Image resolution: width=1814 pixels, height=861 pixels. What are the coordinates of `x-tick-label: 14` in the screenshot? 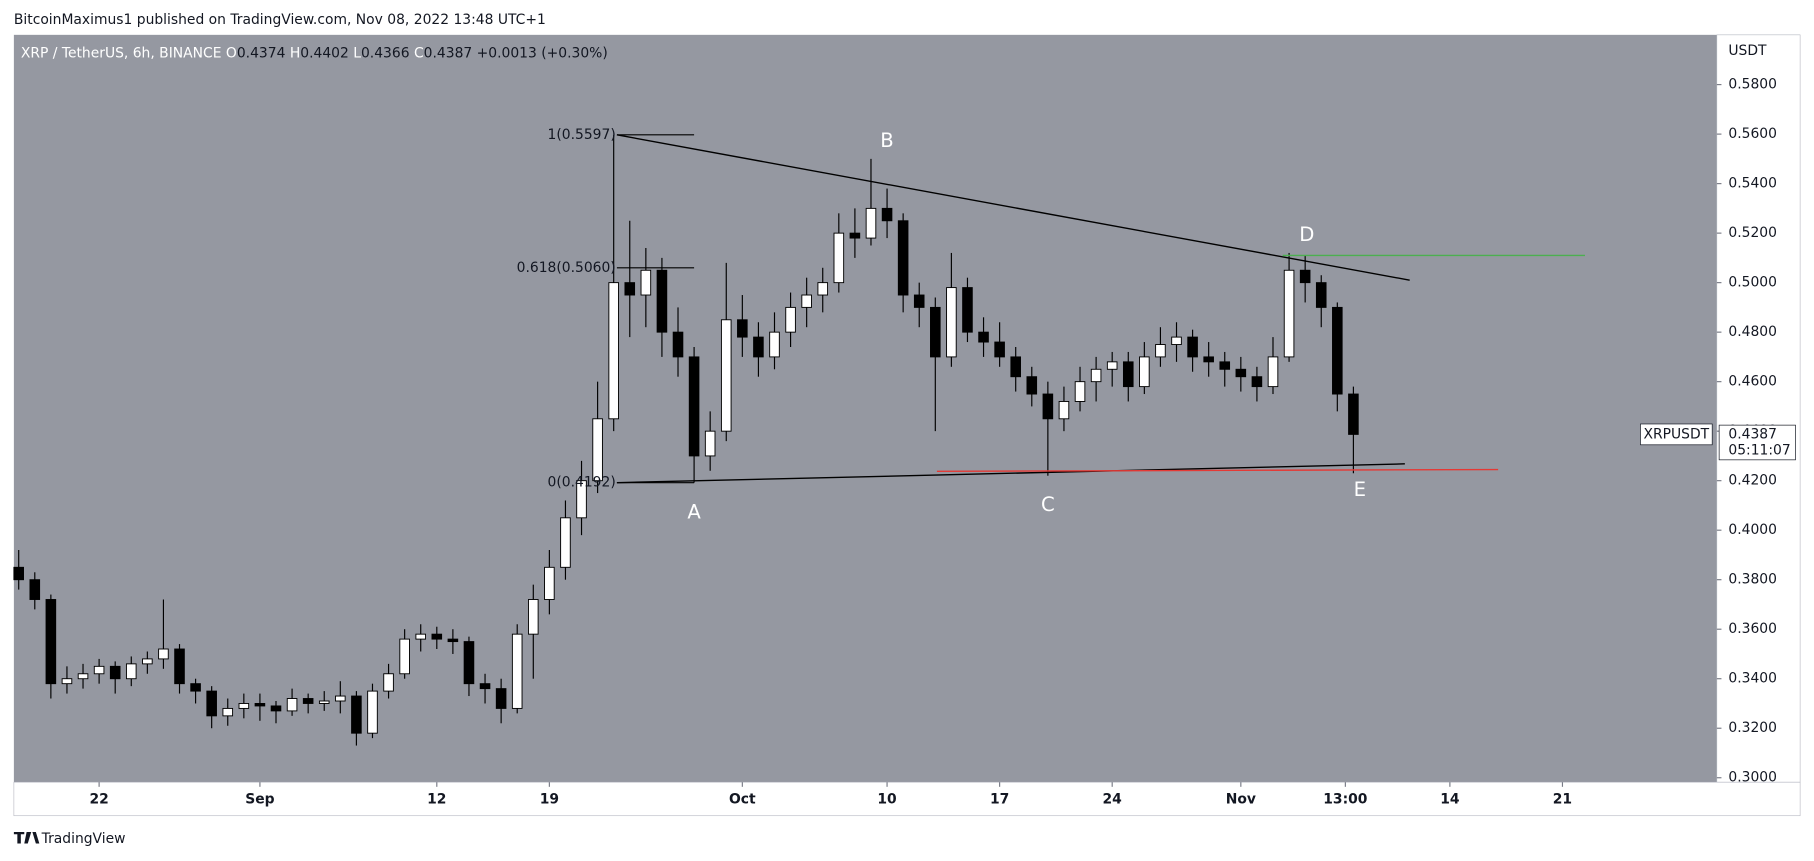 It's located at (1450, 800).